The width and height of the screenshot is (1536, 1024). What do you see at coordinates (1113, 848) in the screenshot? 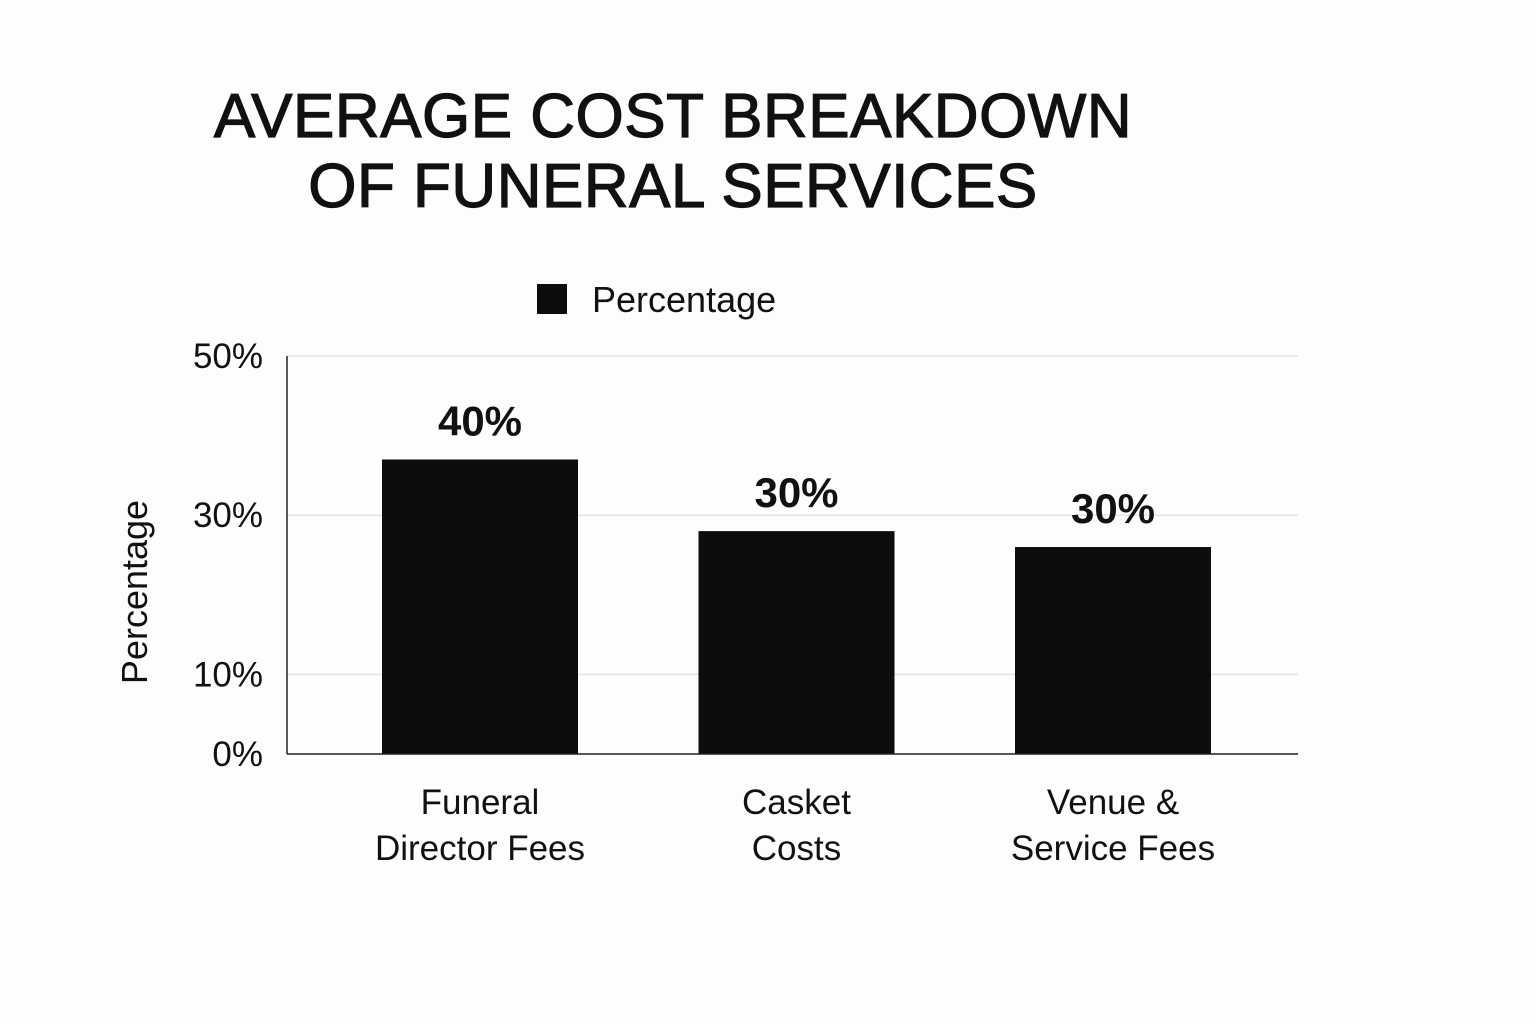
I see `x-tick-label-line: Service Fees` at bounding box center [1113, 848].